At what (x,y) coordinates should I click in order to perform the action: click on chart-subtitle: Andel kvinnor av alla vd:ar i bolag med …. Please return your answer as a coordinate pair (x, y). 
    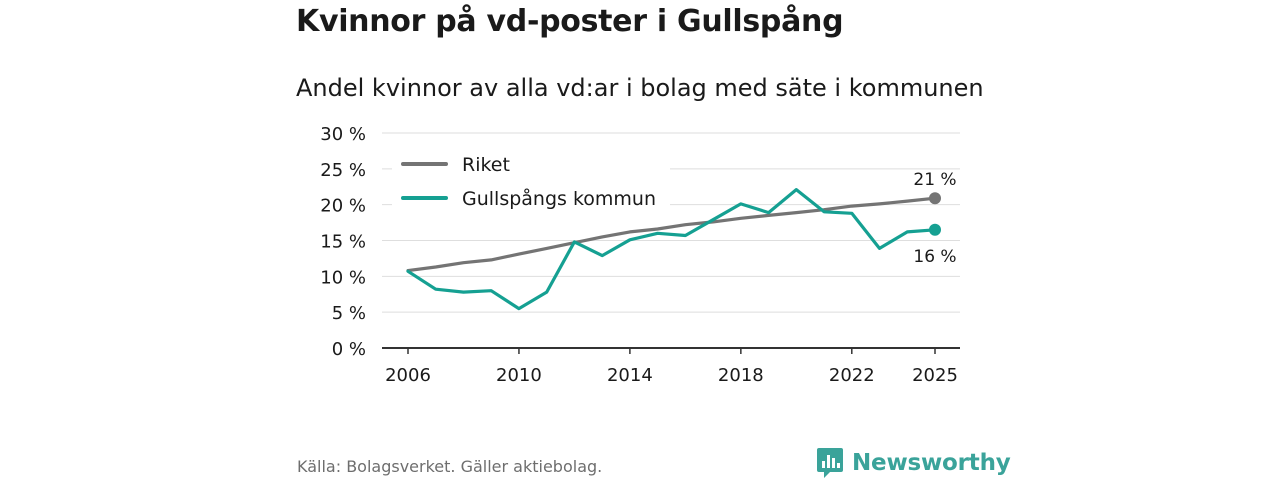
    Looking at the image, I should click on (640, 88).